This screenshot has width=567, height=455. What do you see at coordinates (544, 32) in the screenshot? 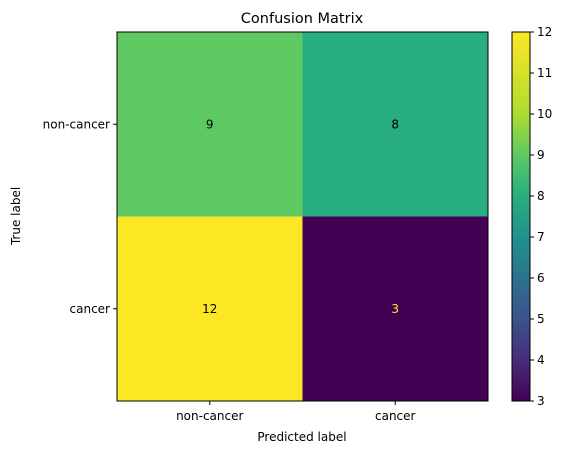
I see `colorbar-tick-label: 12` at bounding box center [544, 32].